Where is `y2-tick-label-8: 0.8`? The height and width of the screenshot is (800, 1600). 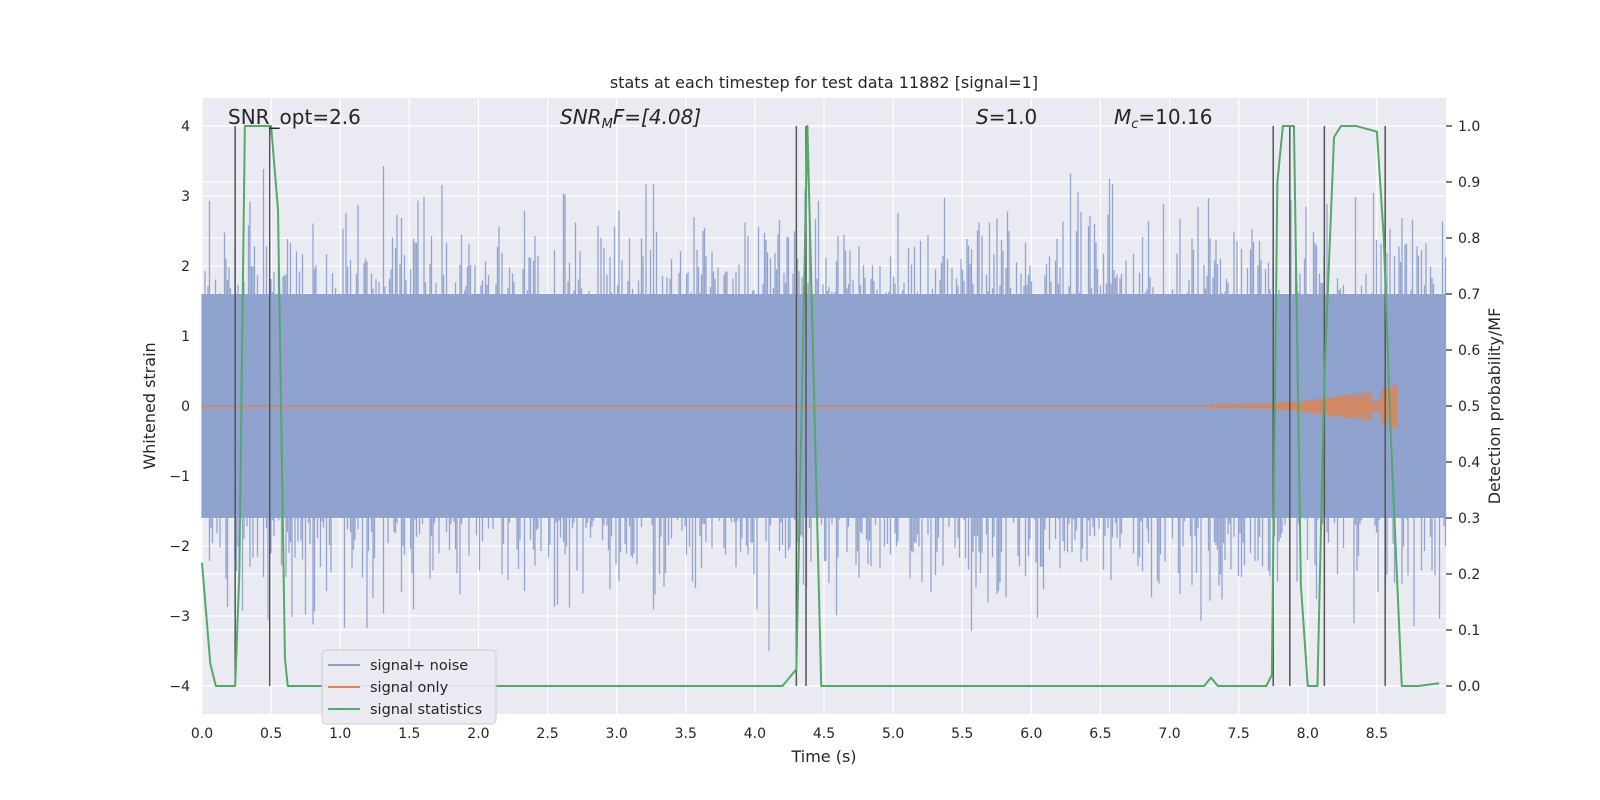 y2-tick-label-8: 0.8 is located at coordinates (1469, 239).